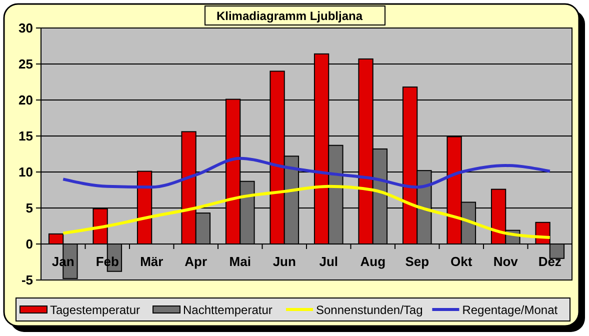  Describe the element at coordinates (107, 261) in the screenshot. I see `x-tick-label: Feb` at that location.